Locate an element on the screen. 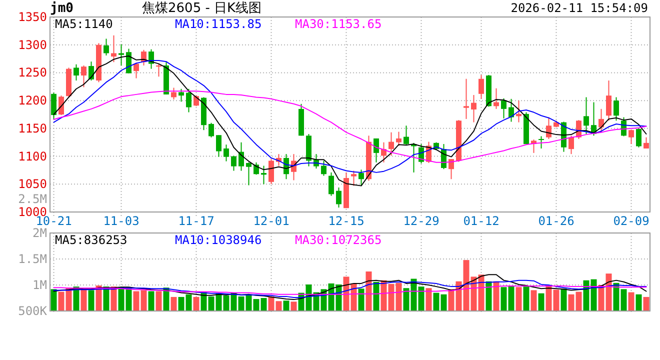  text: MA5:1140 is located at coordinates (84, 24).